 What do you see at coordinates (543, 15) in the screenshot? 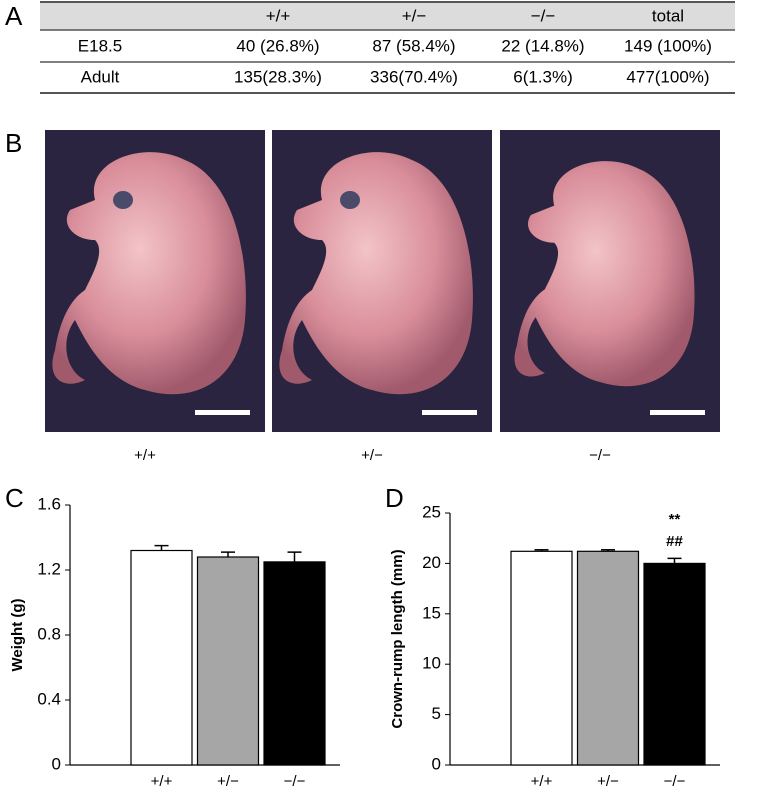
I see `table-header: −/−` at bounding box center [543, 15].